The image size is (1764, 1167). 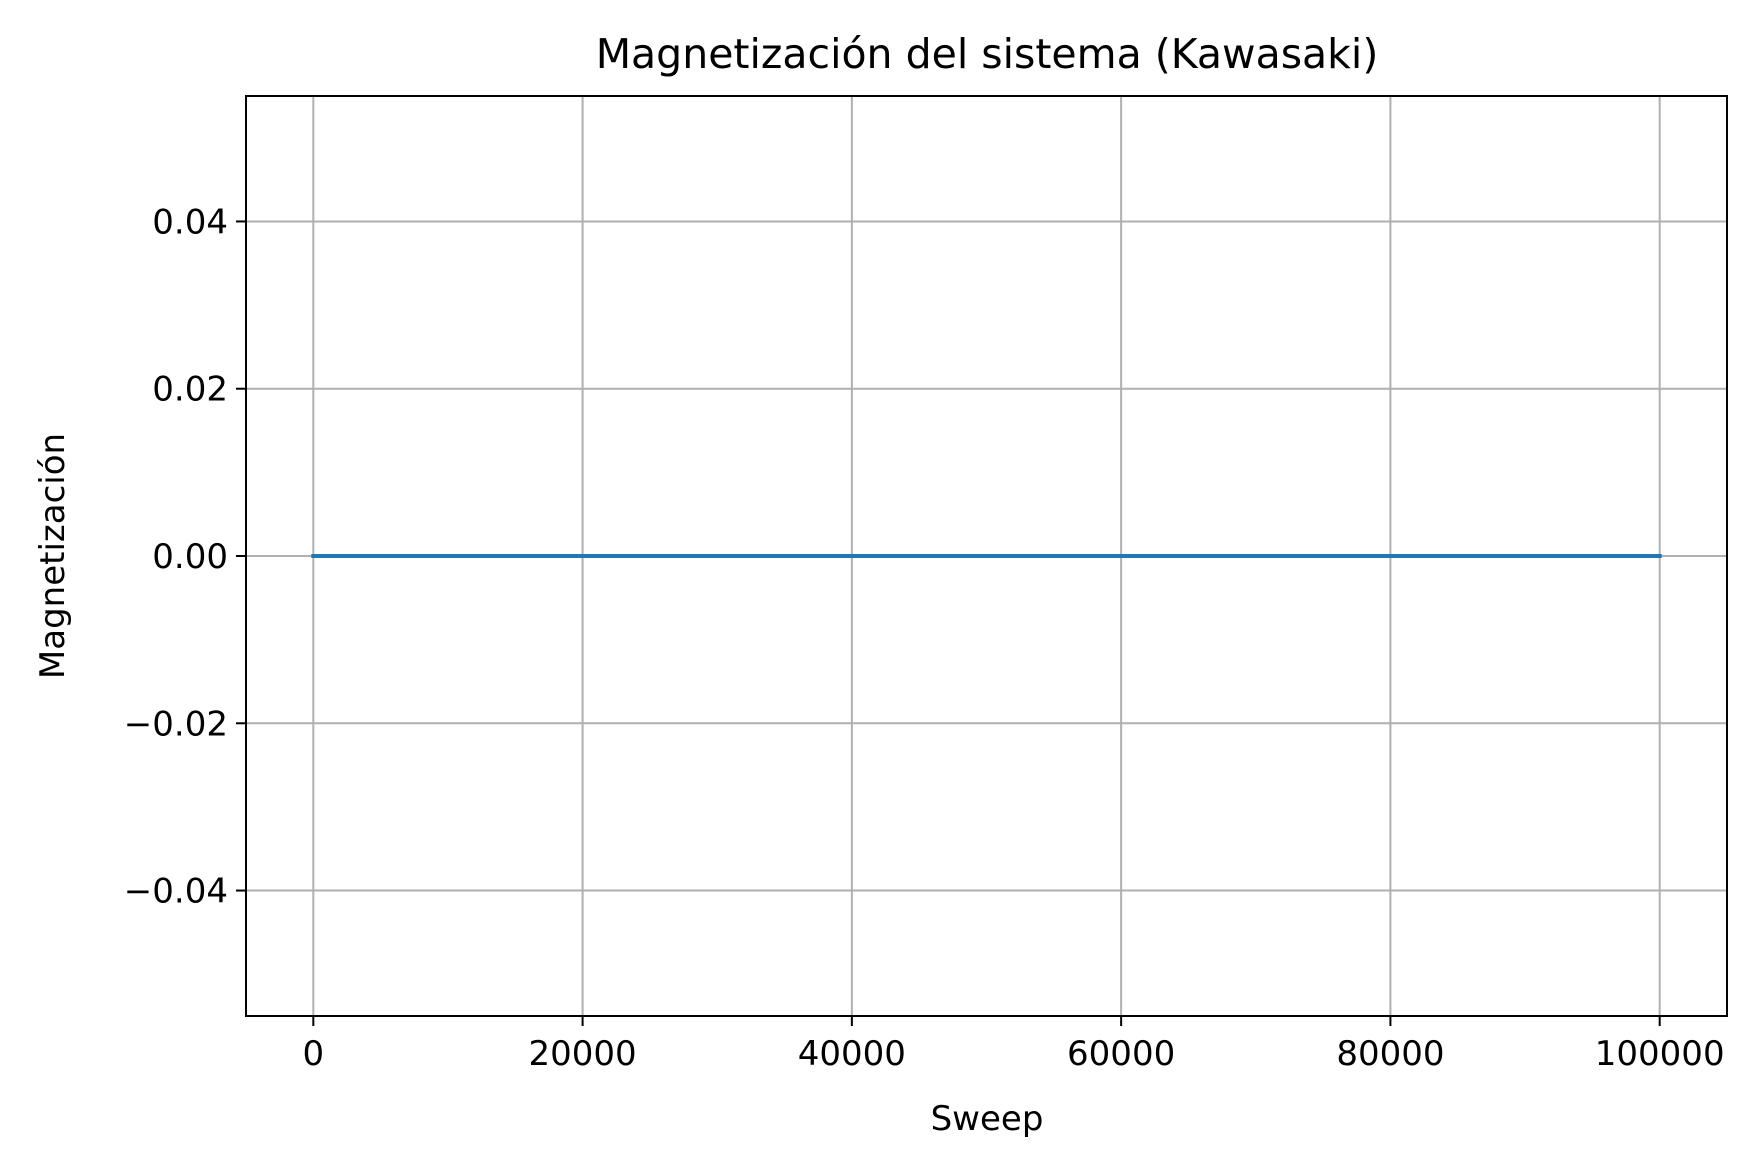 What do you see at coordinates (190, 390) in the screenshot?
I see `y-tick-label: 0.02` at bounding box center [190, 390].